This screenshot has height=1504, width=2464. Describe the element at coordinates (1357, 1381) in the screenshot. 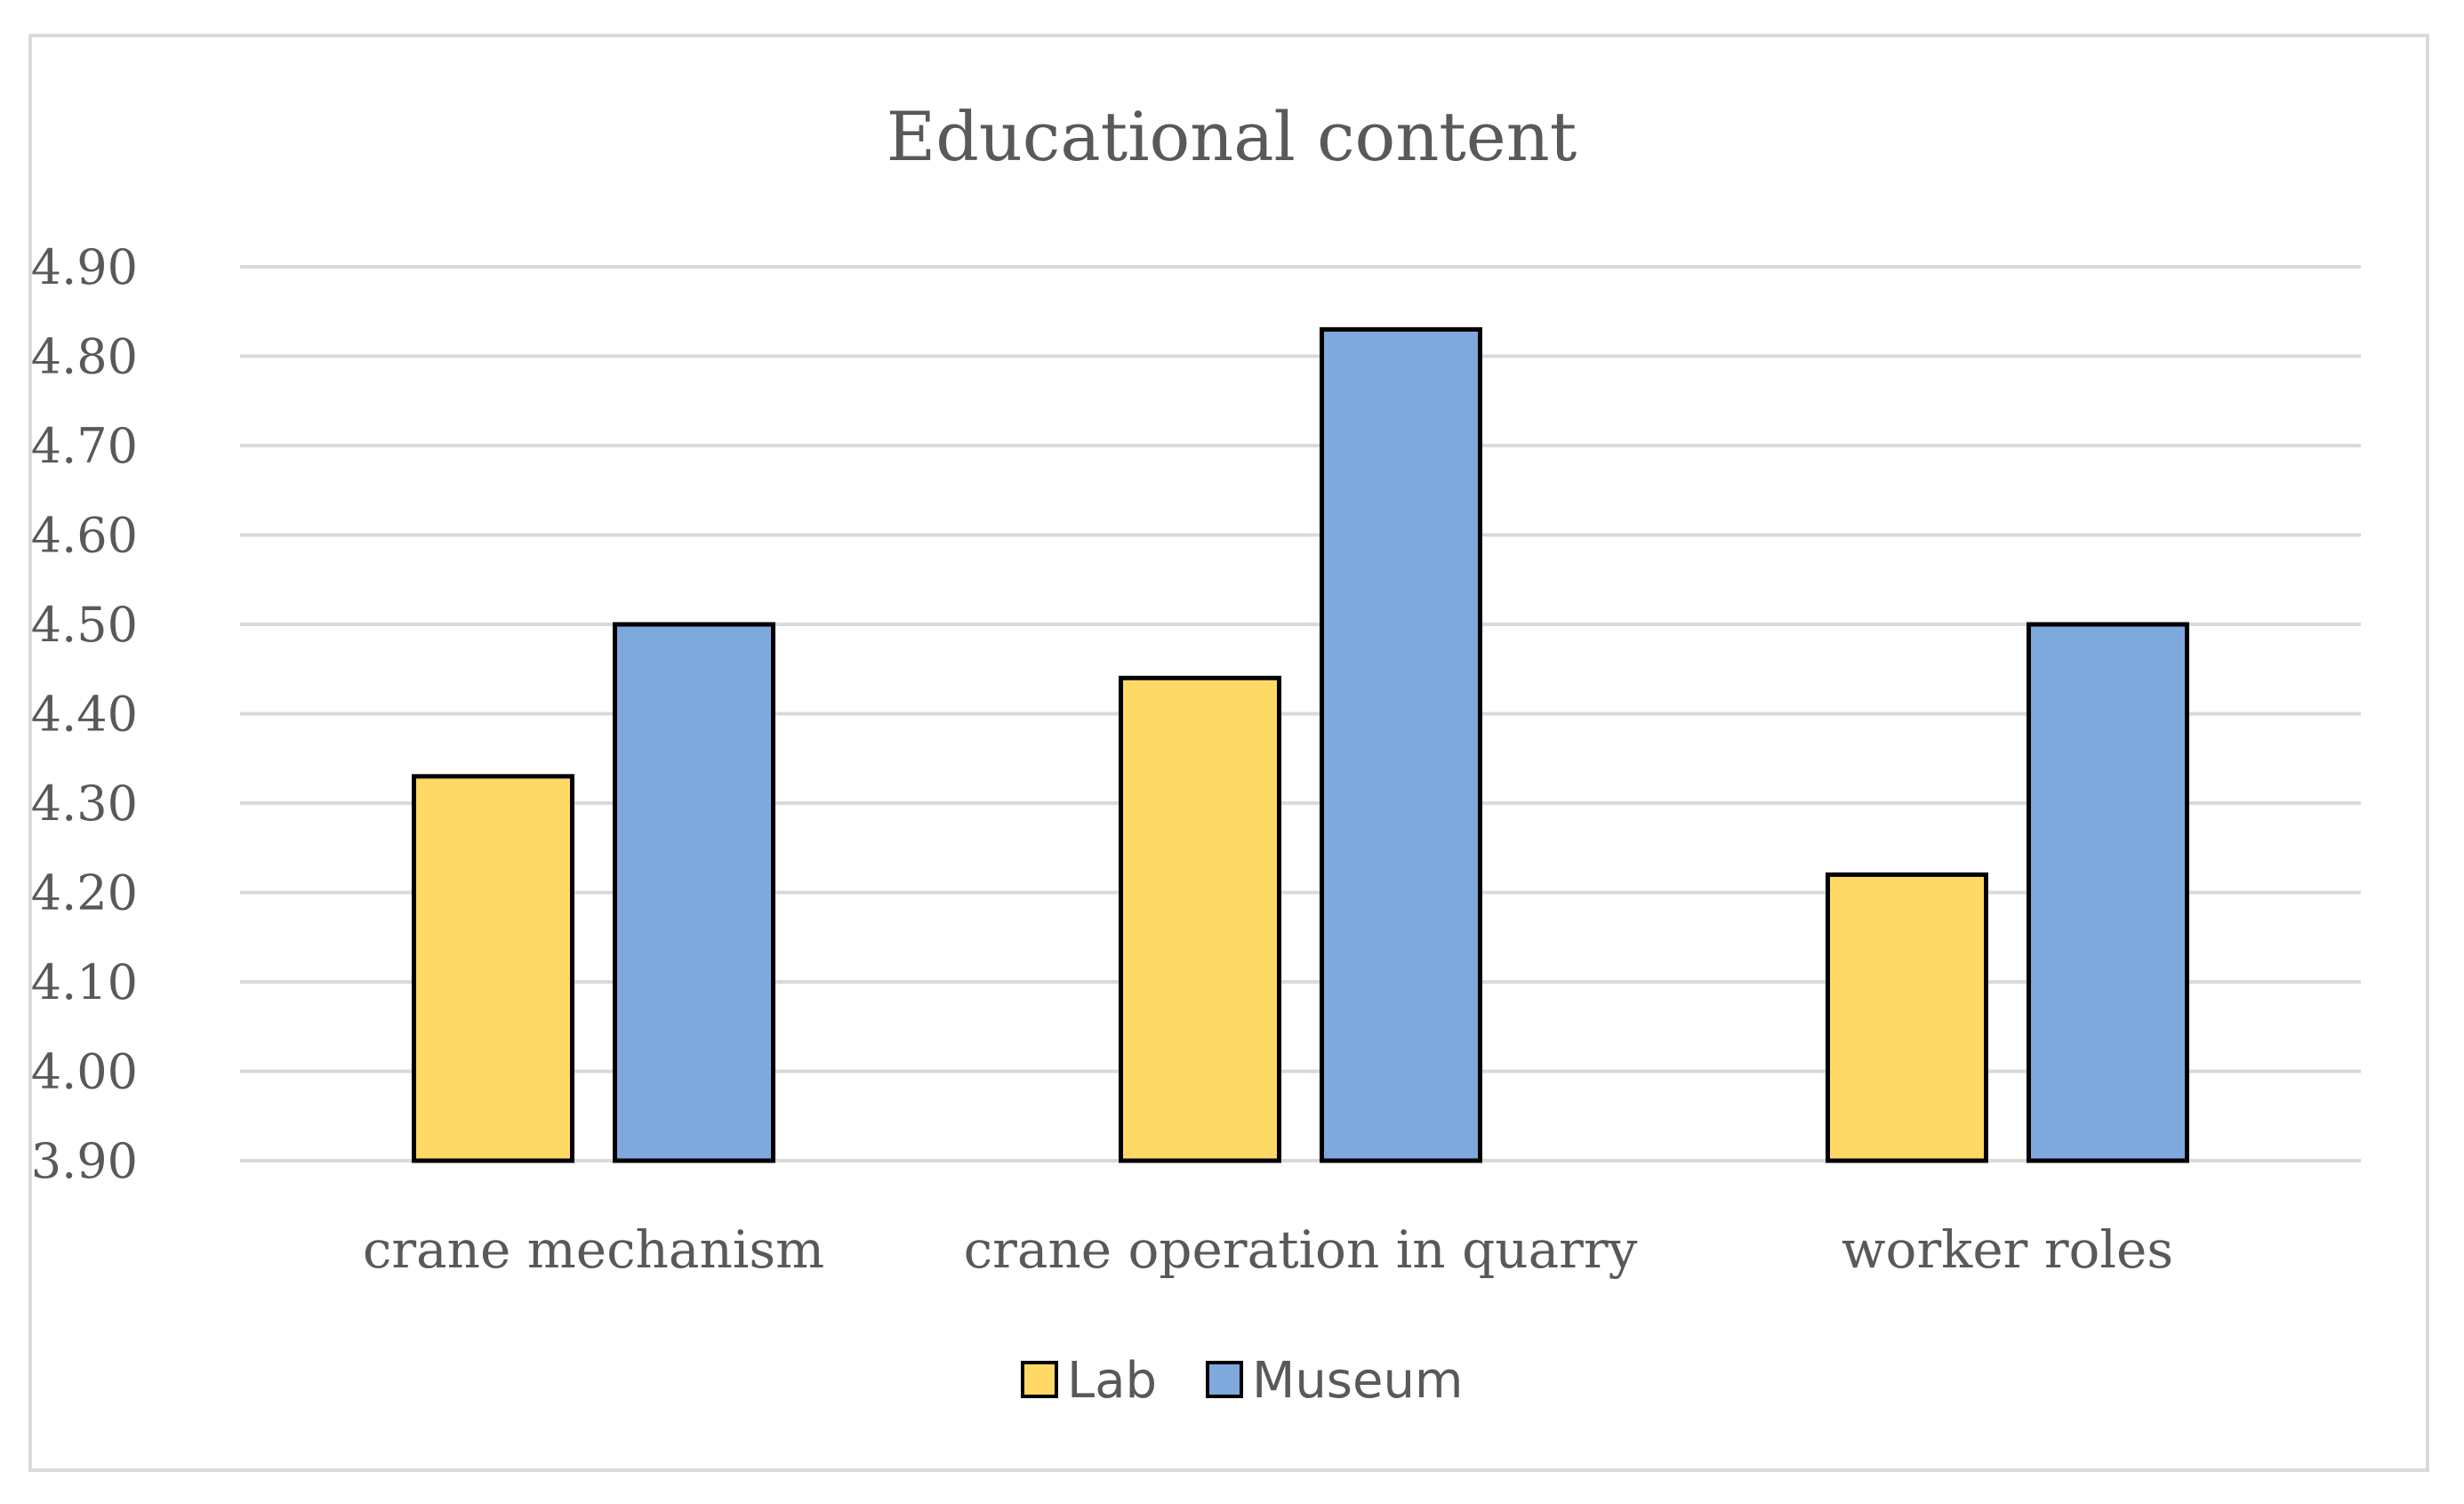

I see `legend-label-museum: Museum` at that location.